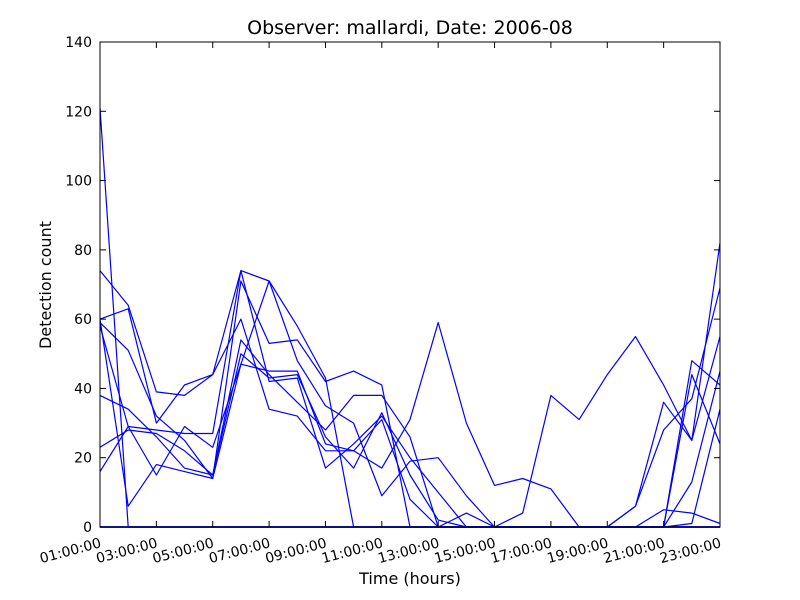  What do you see at coordinates (577, 551) in the screenshot?
I see `x-tick-label-9: 19:00:00` at bounding box center [577, 551].